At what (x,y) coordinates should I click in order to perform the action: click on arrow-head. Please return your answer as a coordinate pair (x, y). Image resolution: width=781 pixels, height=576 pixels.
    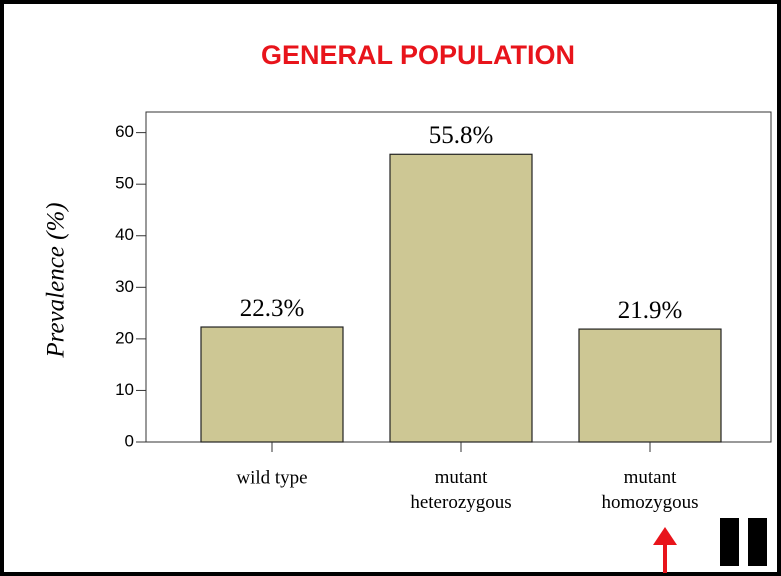
    Looking at the image, I should click on (665, 536).